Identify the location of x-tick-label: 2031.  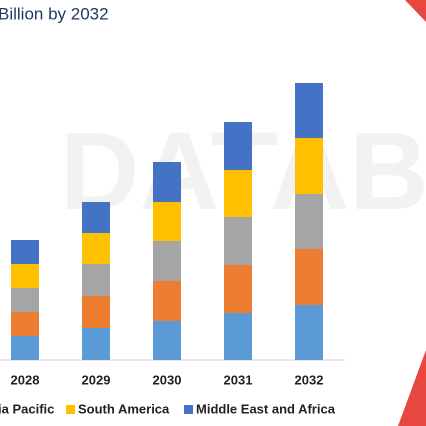
(238, 379).